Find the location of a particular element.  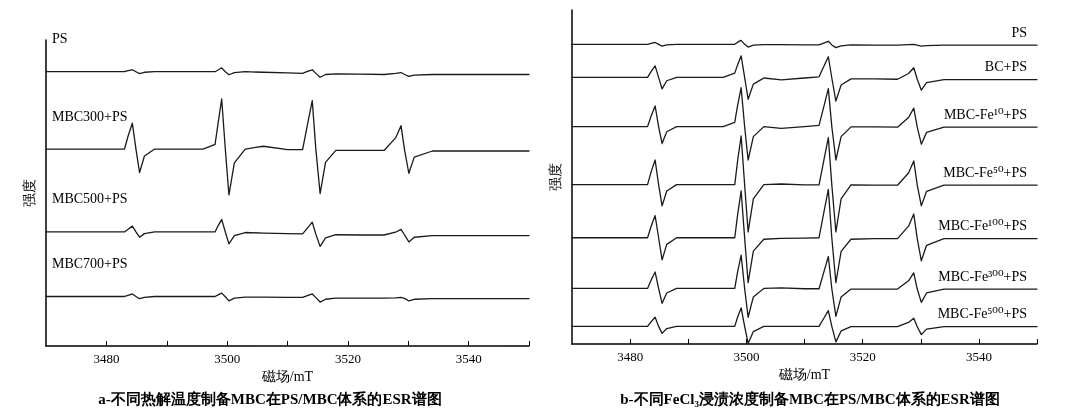

series-label: MBC-Fe³⁰⁰+PS is located at coordinates (982, 276).